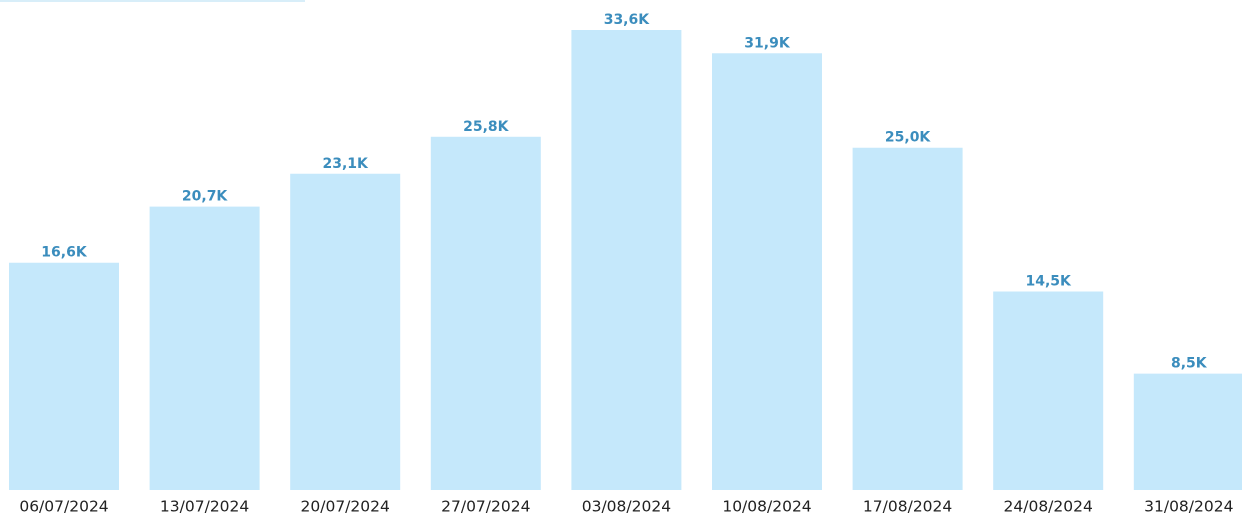  I want to click on data-label: 23,1K, so click(346, 164).